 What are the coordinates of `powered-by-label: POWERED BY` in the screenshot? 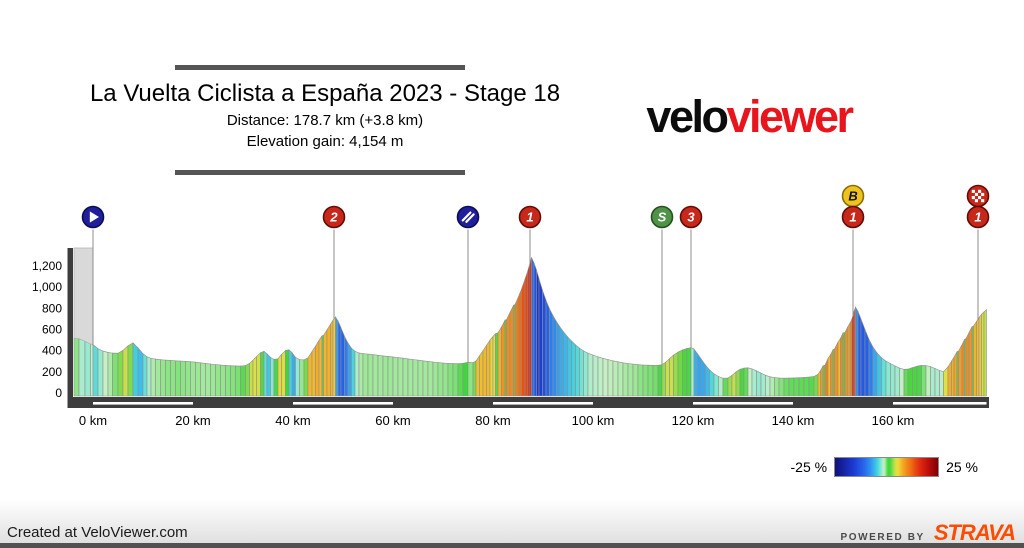 It's located at (882, 537).